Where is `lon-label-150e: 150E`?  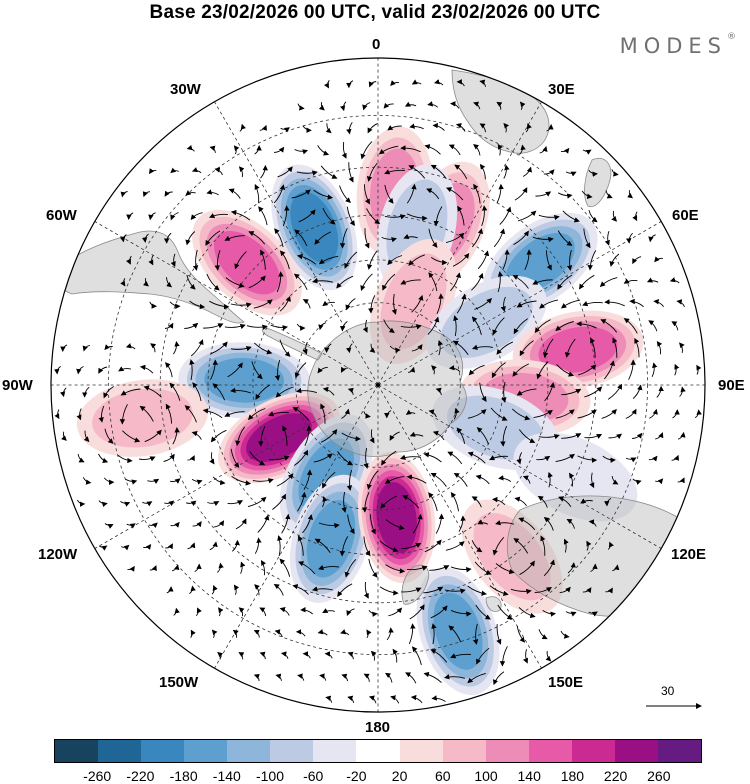 lon-label-150e: 150E is located at coordinates (566, 682).